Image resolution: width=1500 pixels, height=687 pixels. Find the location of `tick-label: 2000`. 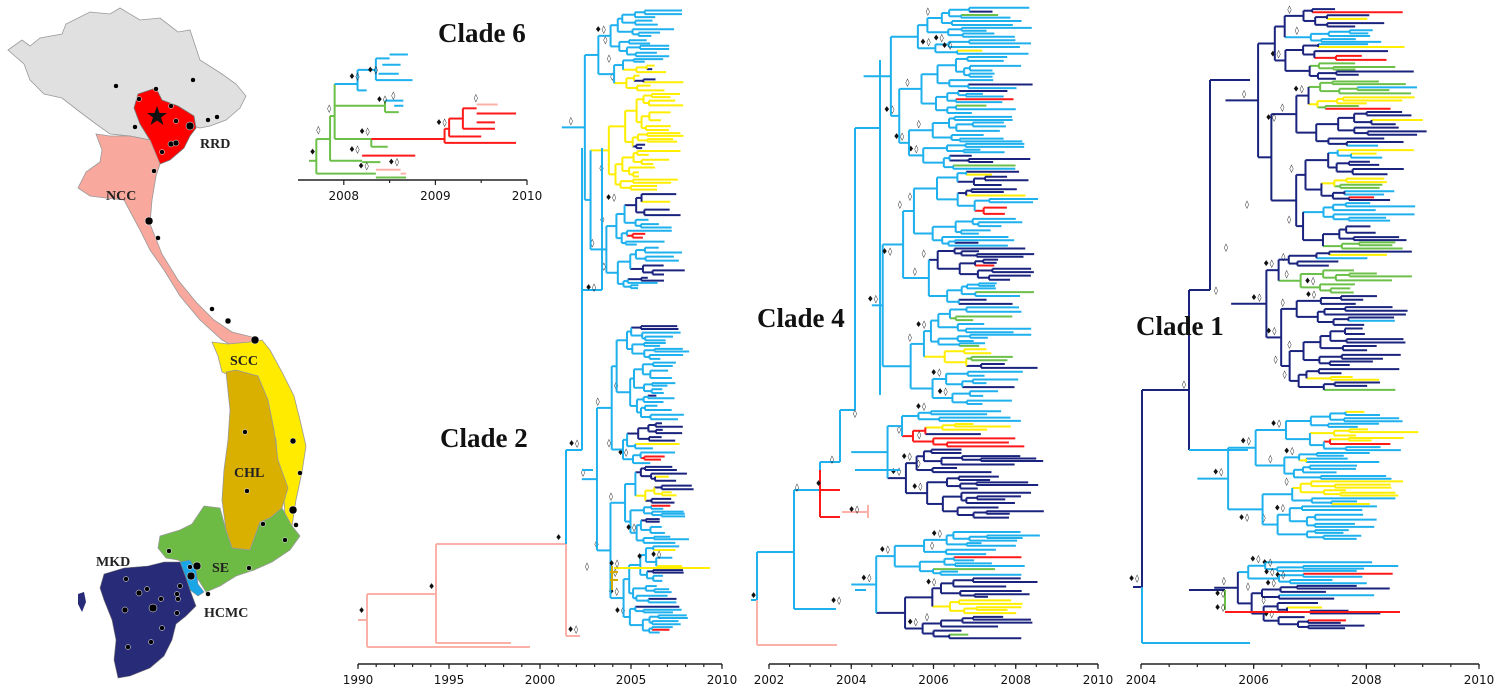

tick-label: 2000 is located at coordinates (540, 680).